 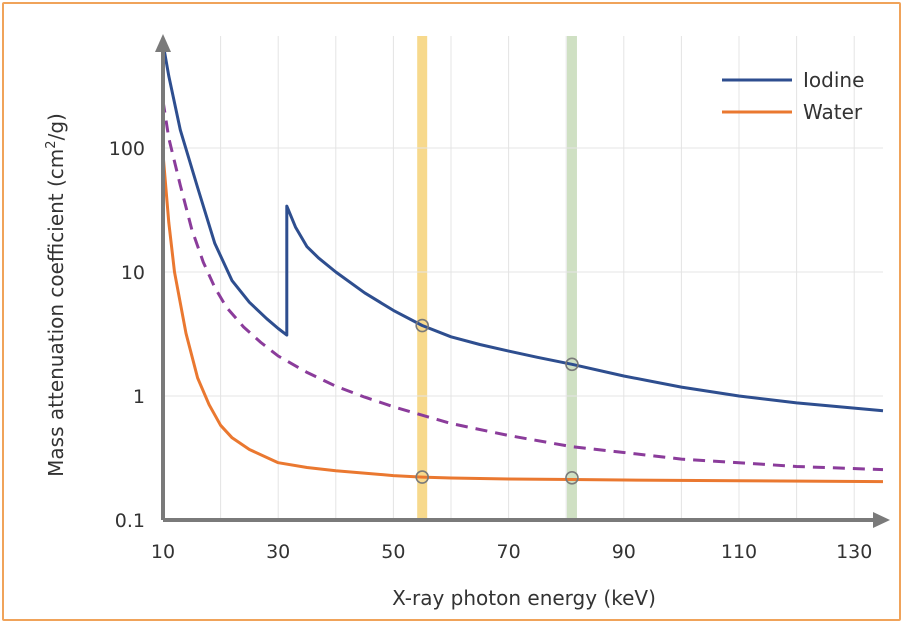 I want to click on x-axis-arrow, so click(x=881, y=520).